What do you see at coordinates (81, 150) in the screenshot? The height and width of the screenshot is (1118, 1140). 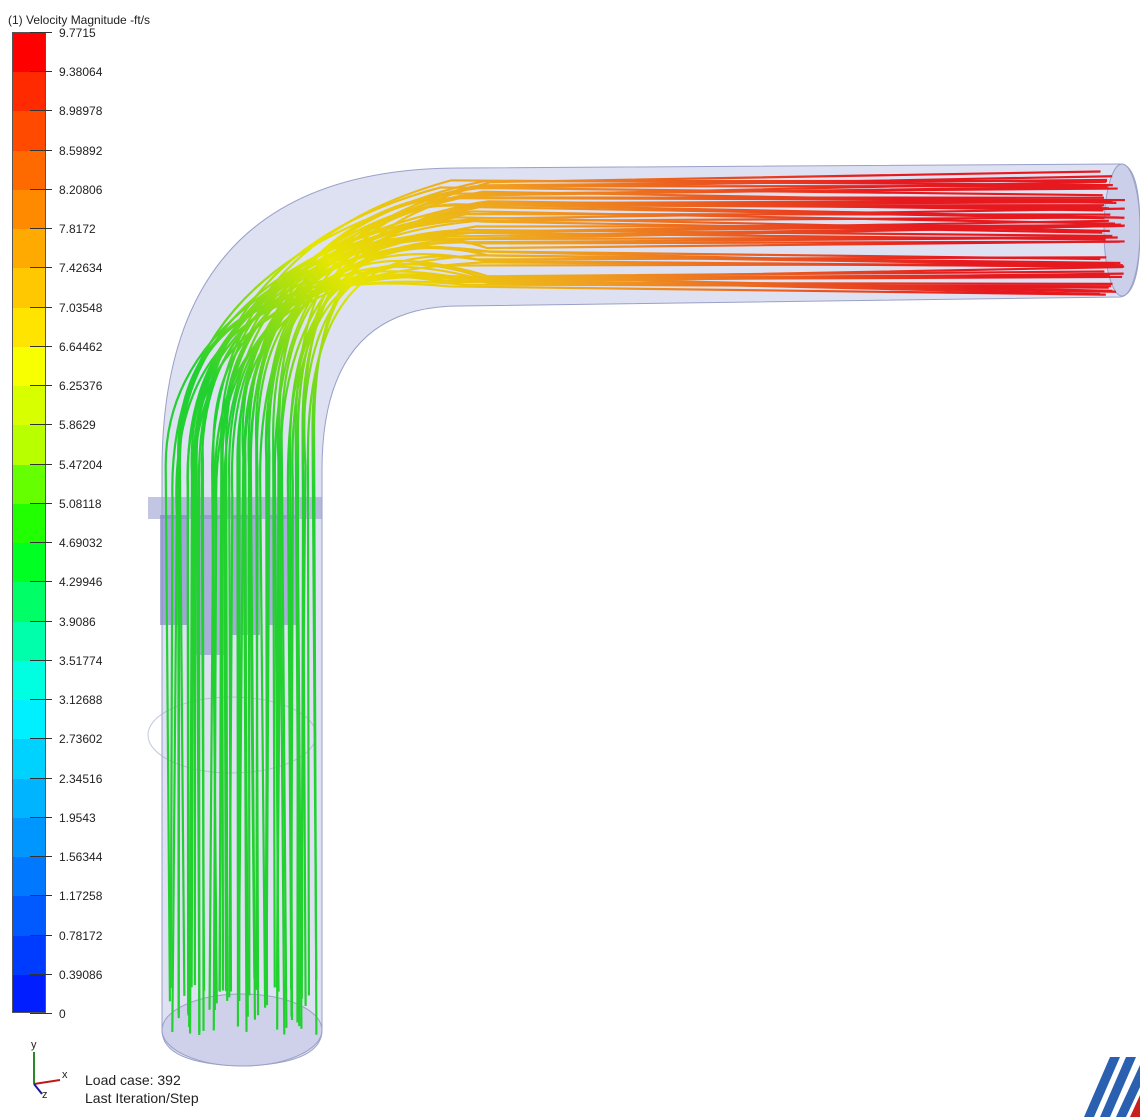 I see `legend-label: 8.59892` at bounding box center [81, 150].